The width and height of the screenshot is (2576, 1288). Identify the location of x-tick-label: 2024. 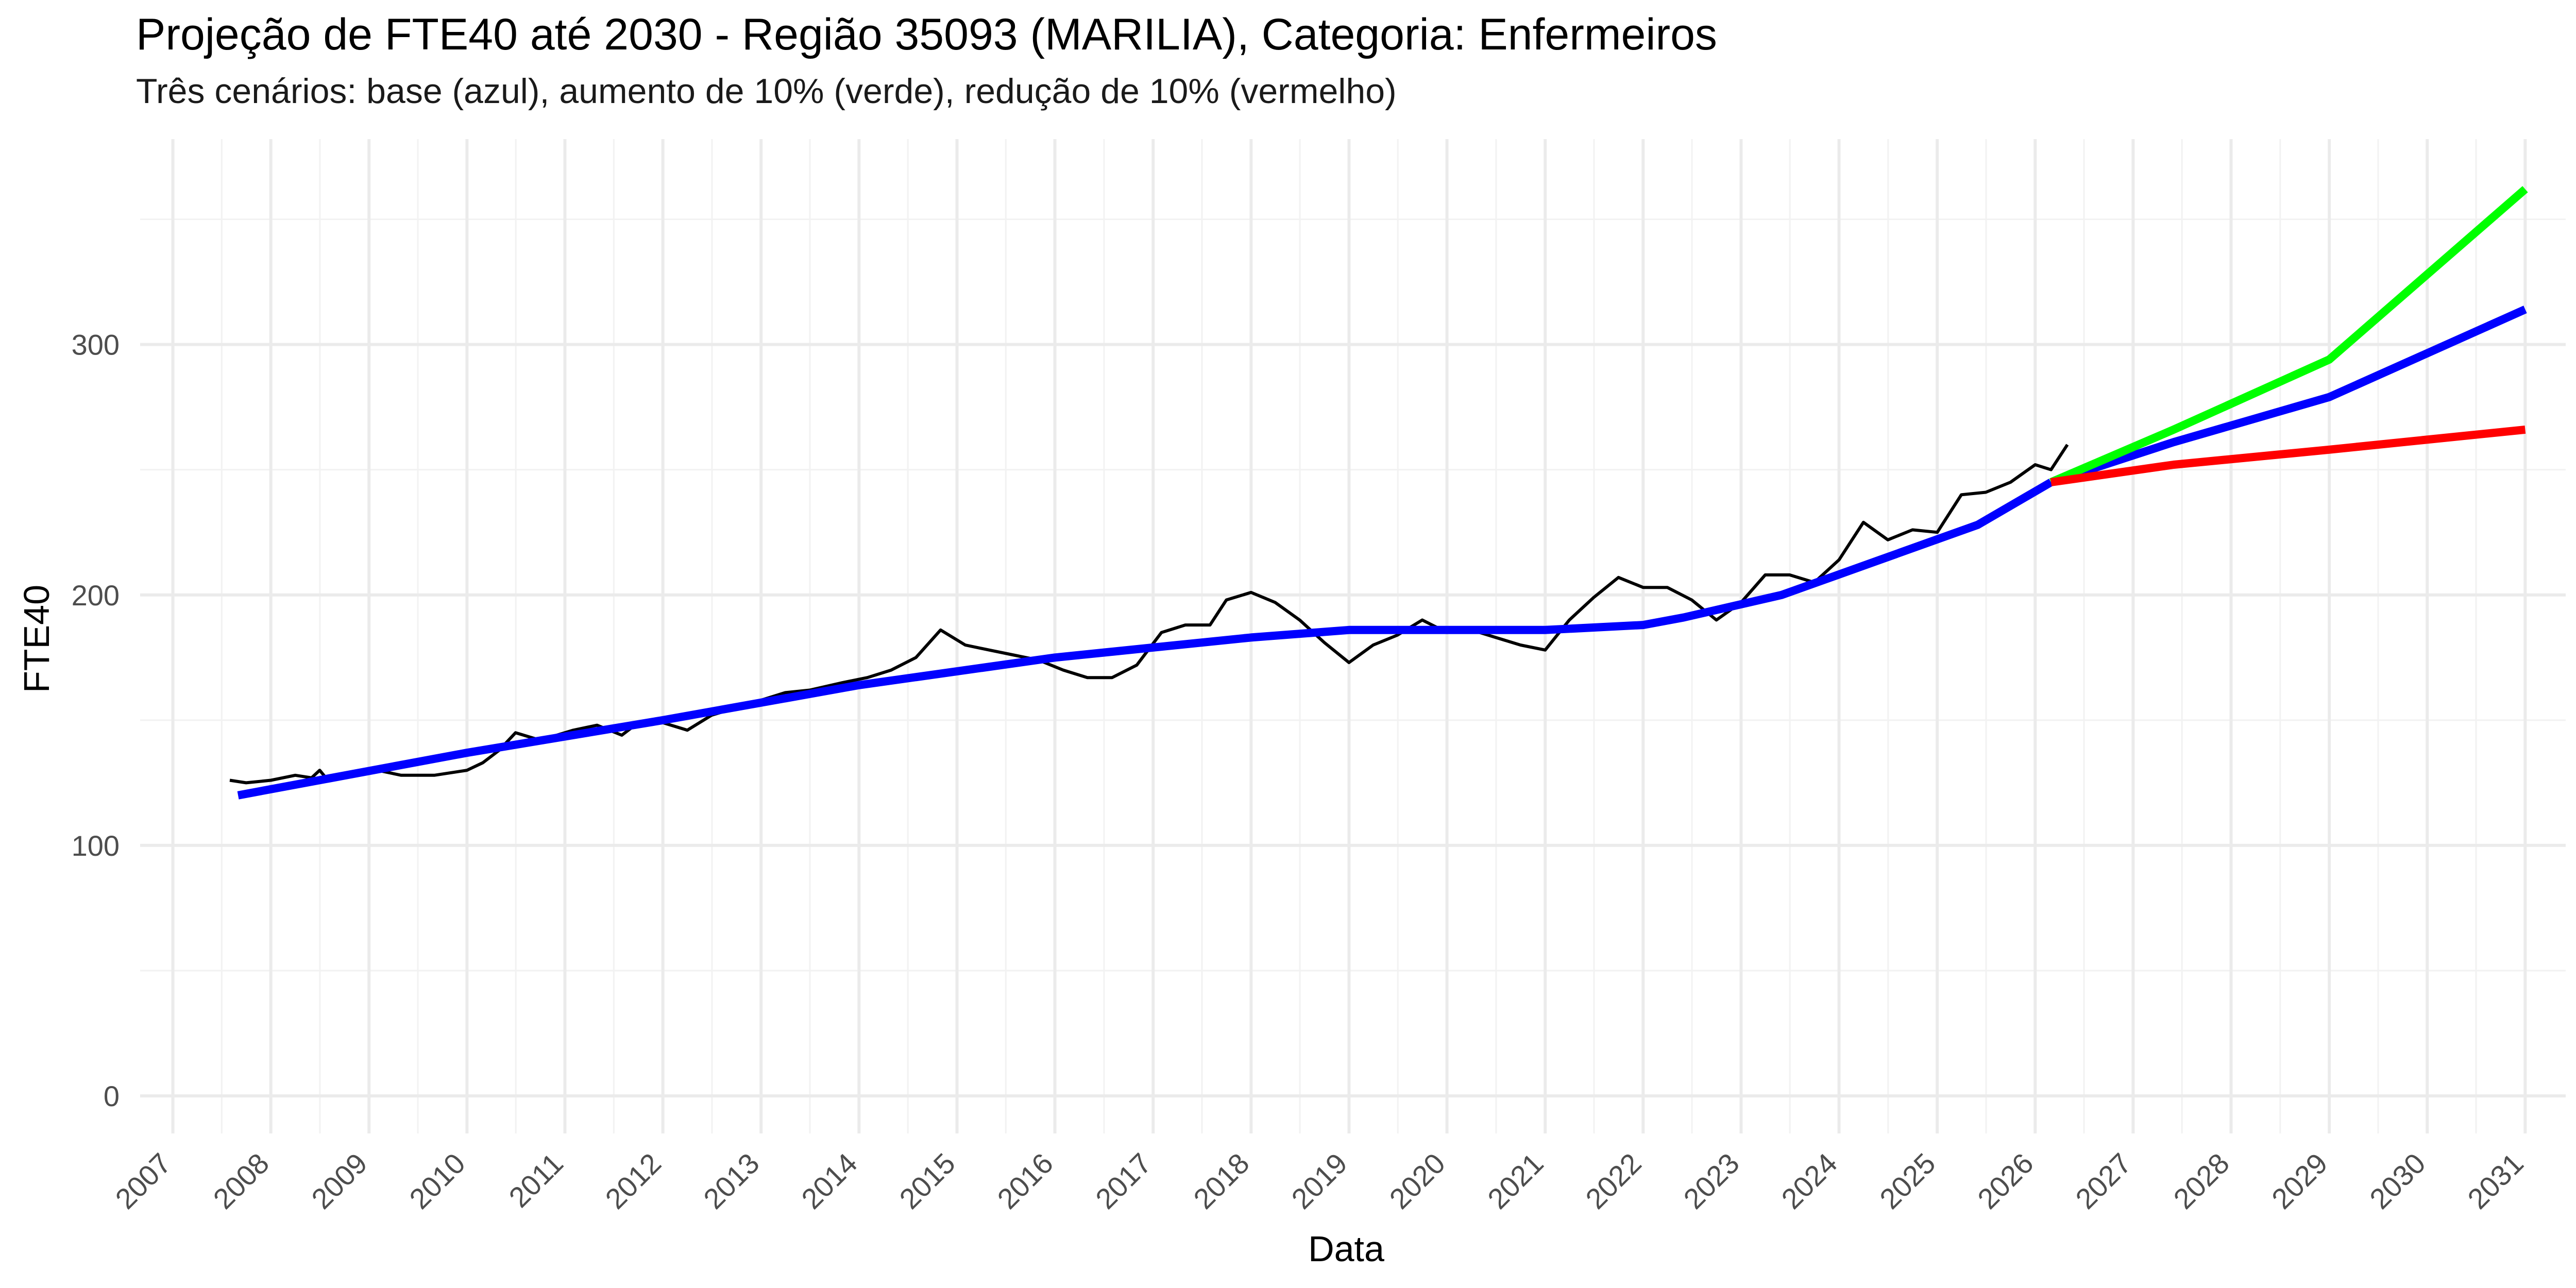
(1809, 1181).